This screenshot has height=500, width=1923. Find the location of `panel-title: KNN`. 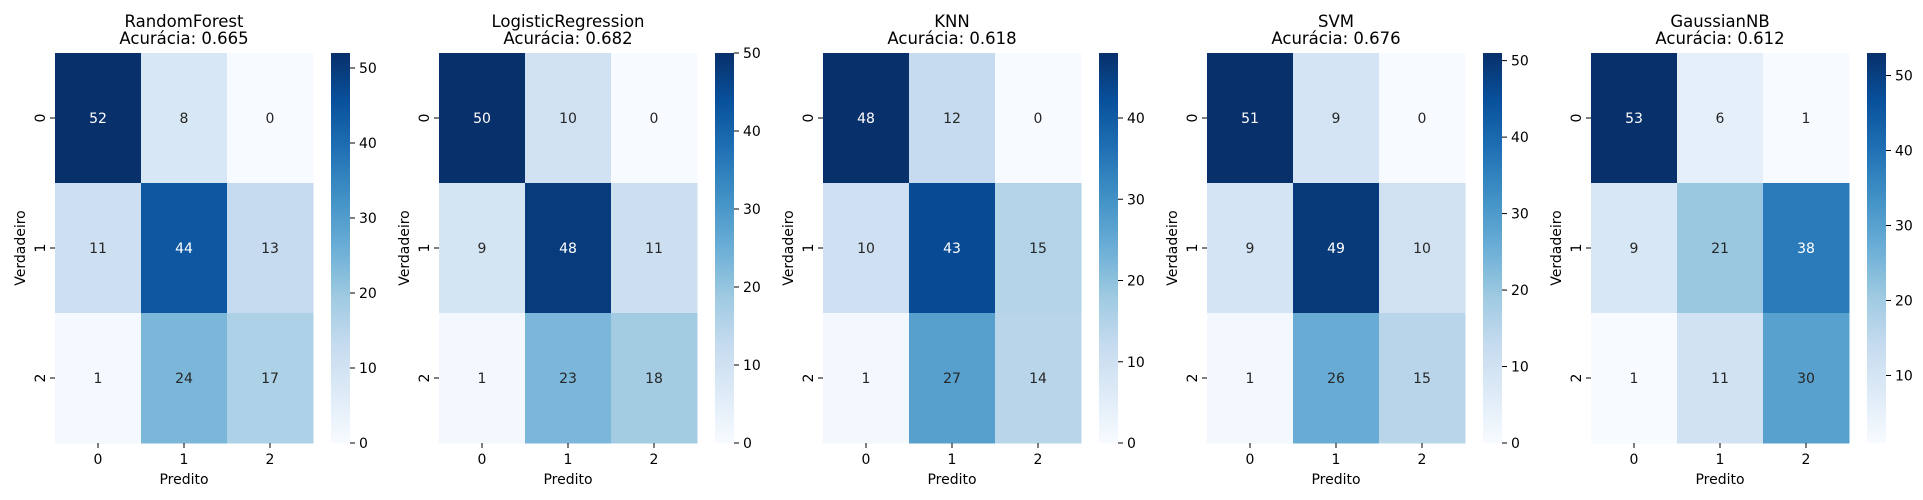

panel-title: KNN is located at coordinates (952, 21).